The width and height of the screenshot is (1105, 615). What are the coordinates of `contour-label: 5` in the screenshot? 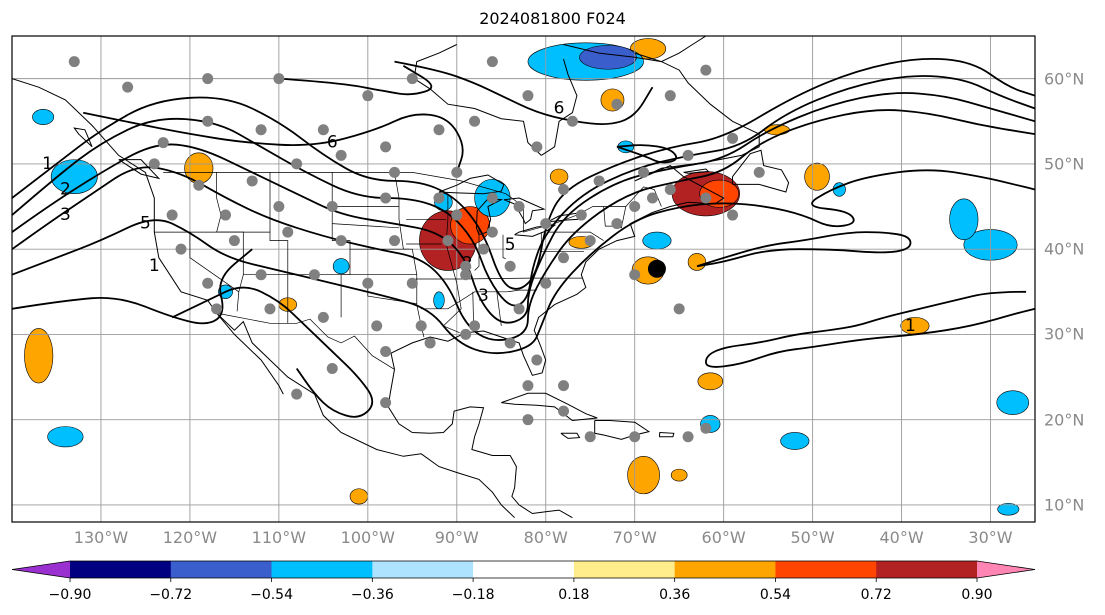 It's located at (510, 245).